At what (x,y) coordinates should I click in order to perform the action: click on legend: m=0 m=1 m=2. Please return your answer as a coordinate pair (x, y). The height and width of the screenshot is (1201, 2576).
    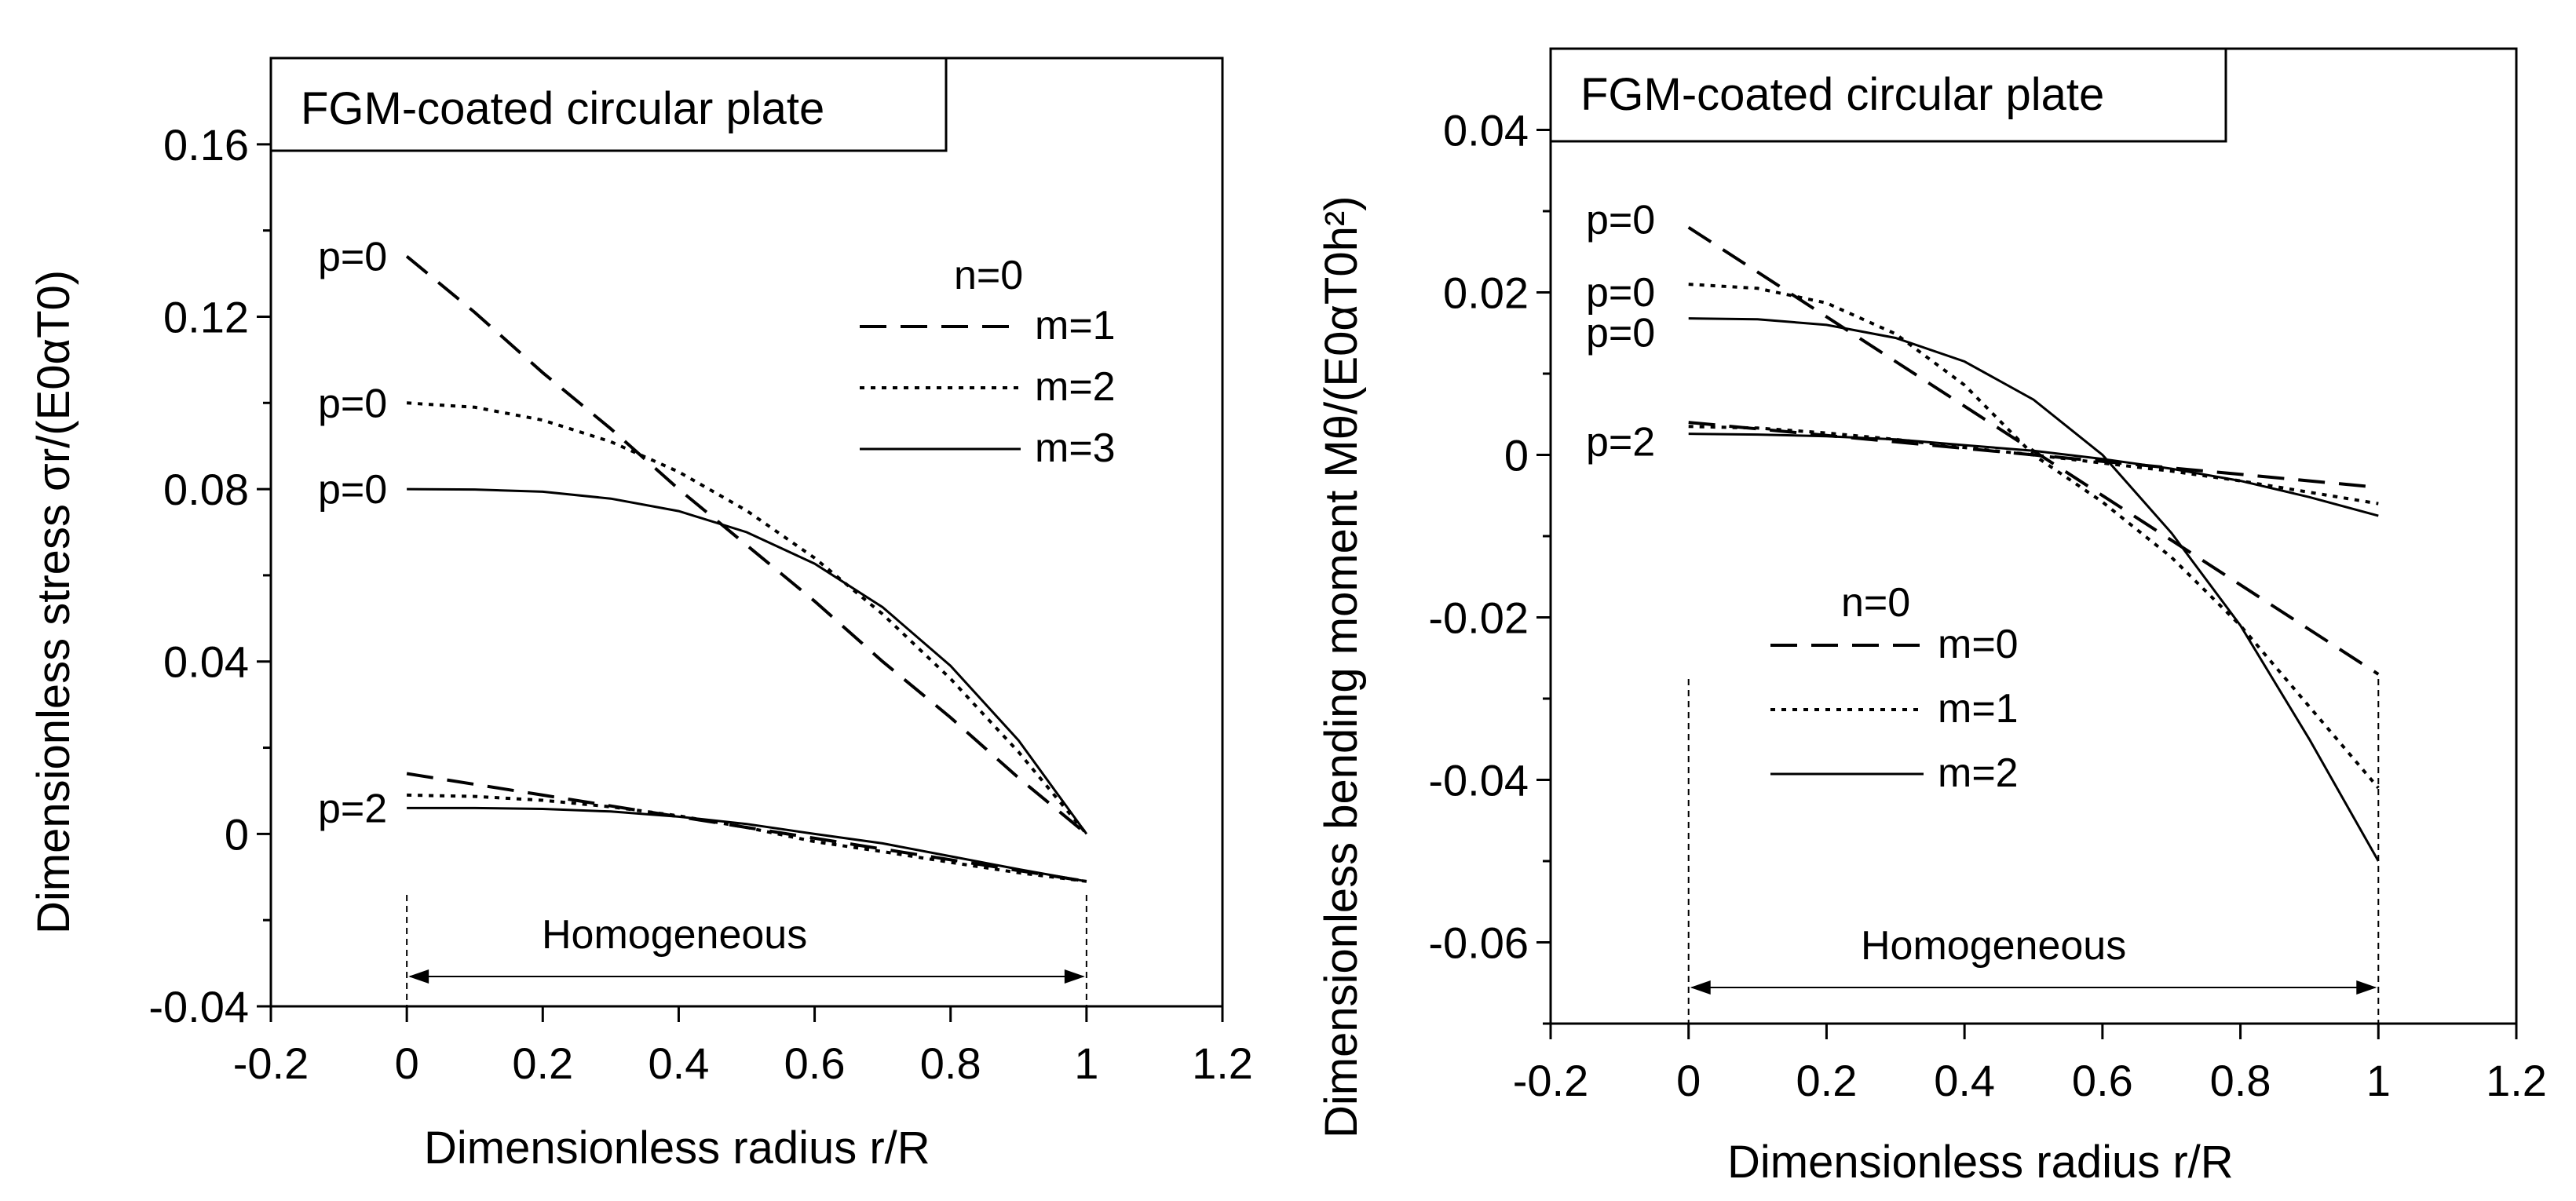
    Looking at the image, I should click on (1894, 709).